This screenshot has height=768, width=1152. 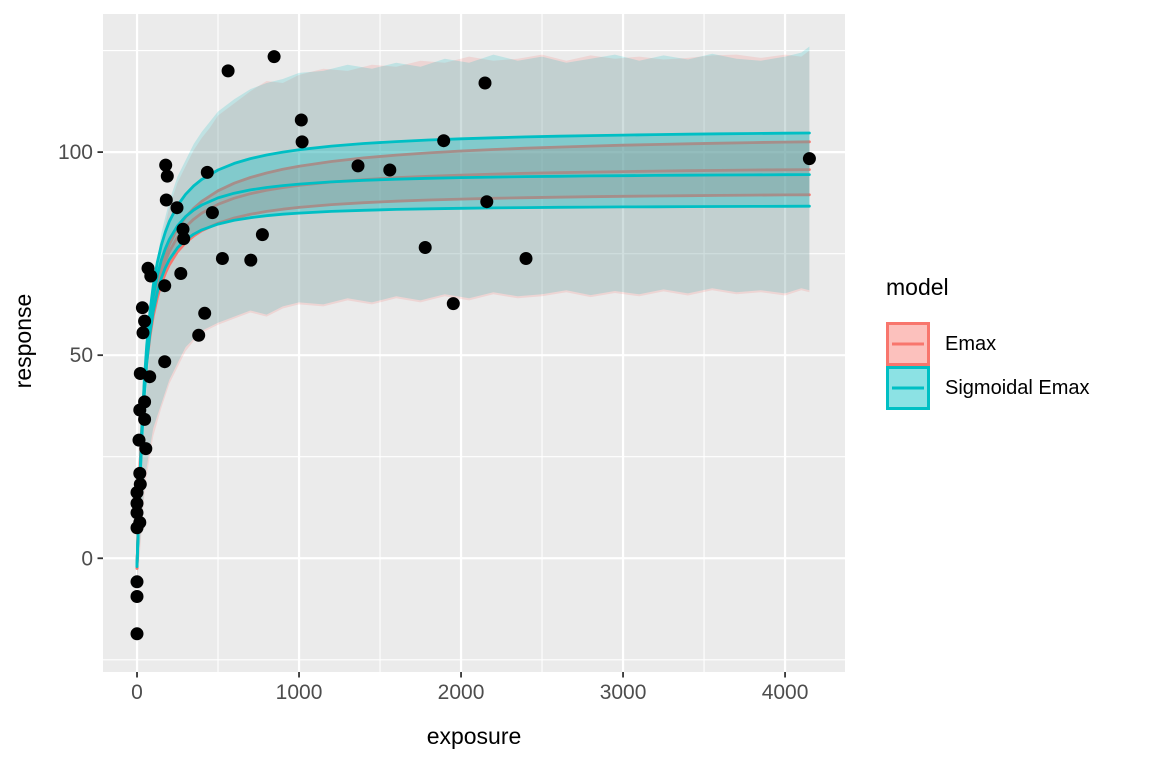 I want to click on x-tick-label: 2000, so click(x=461, y=692).